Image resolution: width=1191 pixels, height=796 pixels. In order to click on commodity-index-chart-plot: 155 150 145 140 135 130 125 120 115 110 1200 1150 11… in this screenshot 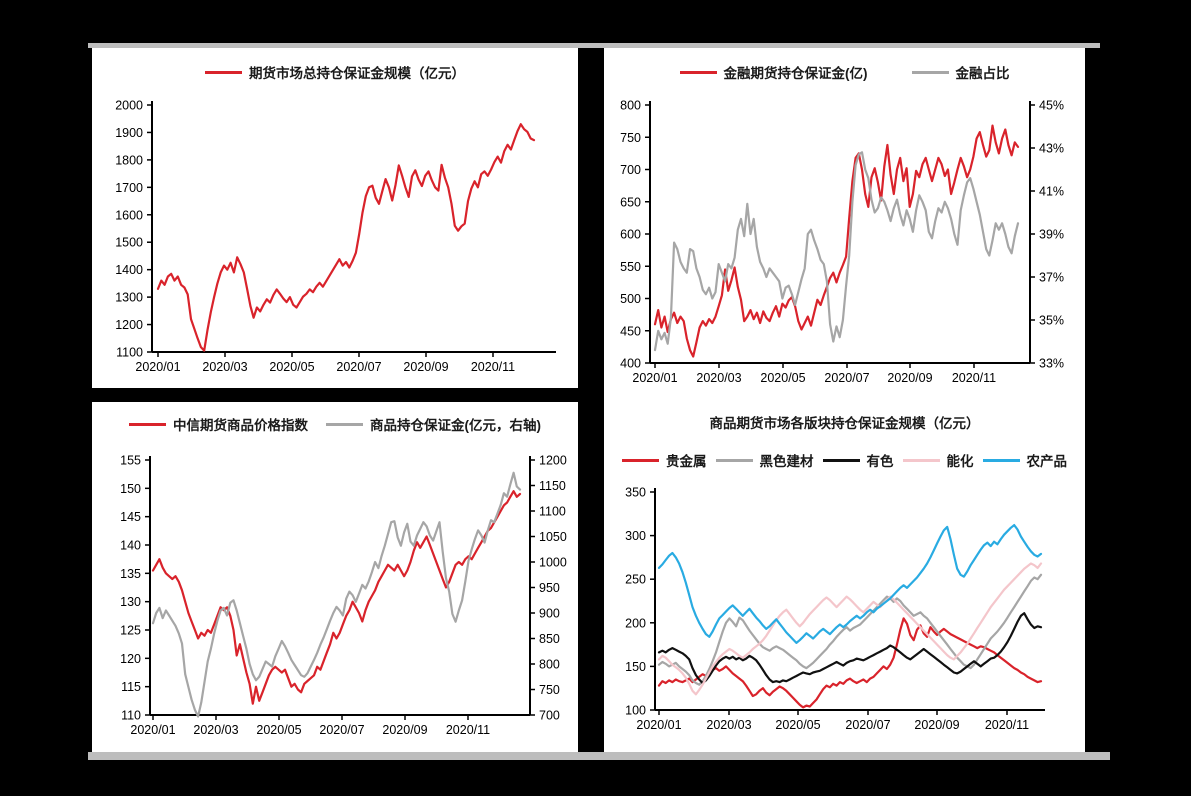, I will do `click(343, 596)`.